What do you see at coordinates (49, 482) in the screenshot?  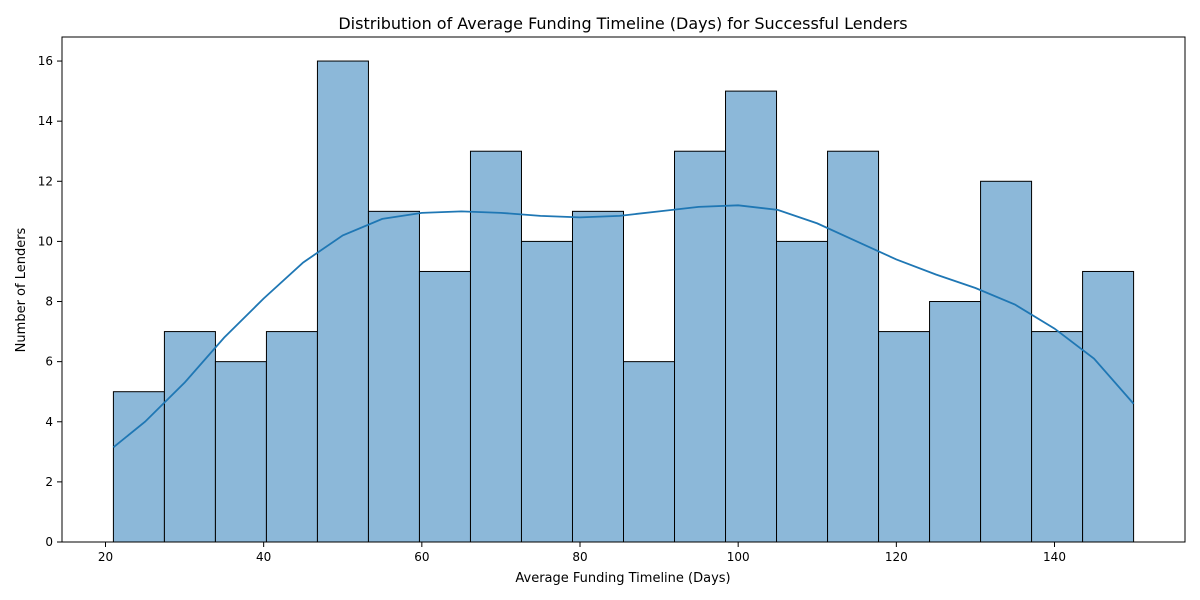 I see `y-tick-label: 2` at bounding box center [49, 482].